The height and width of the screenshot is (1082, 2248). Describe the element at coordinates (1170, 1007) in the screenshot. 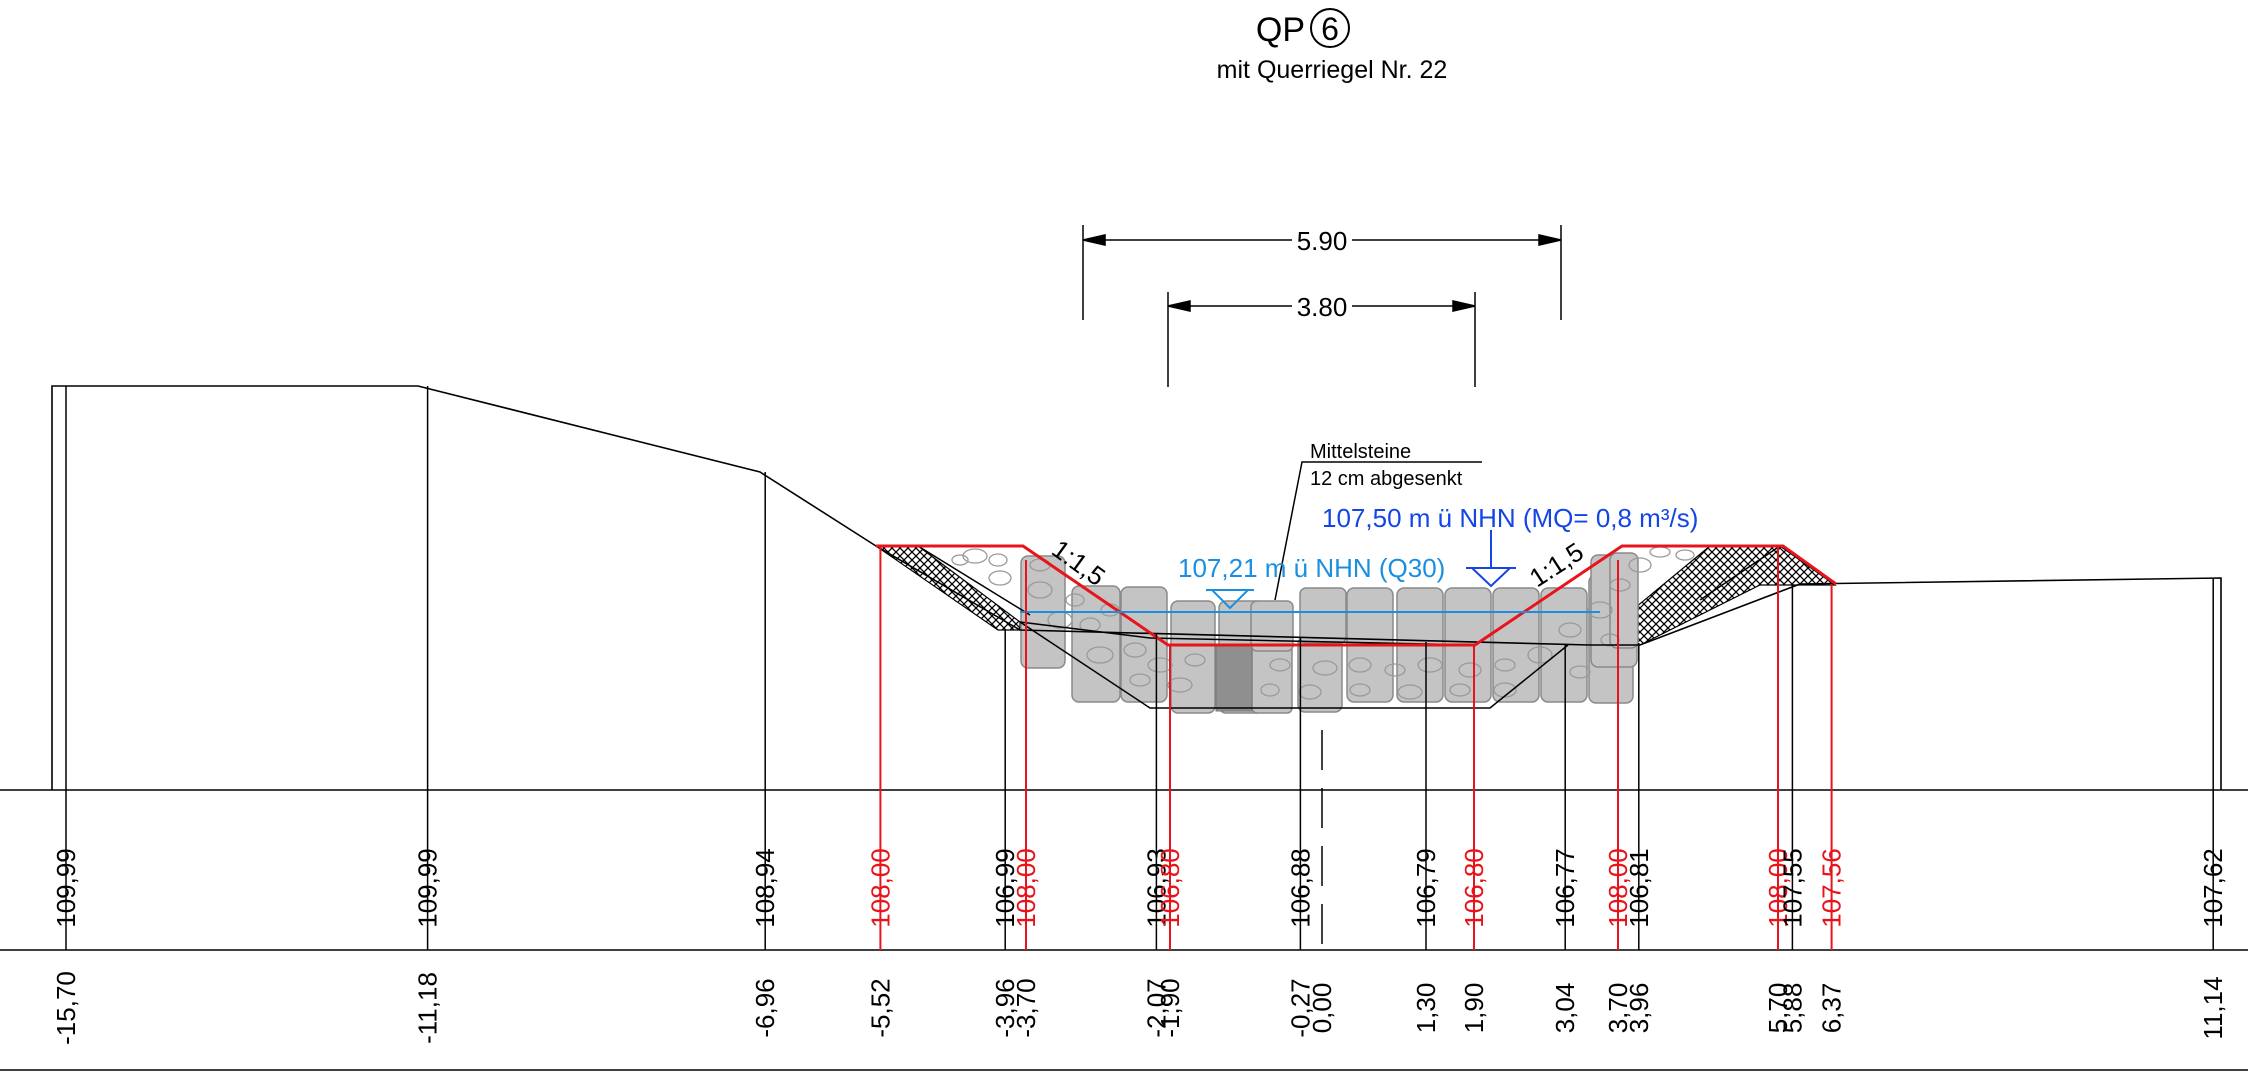

I see `station-distance-label: -1,90` at that location.